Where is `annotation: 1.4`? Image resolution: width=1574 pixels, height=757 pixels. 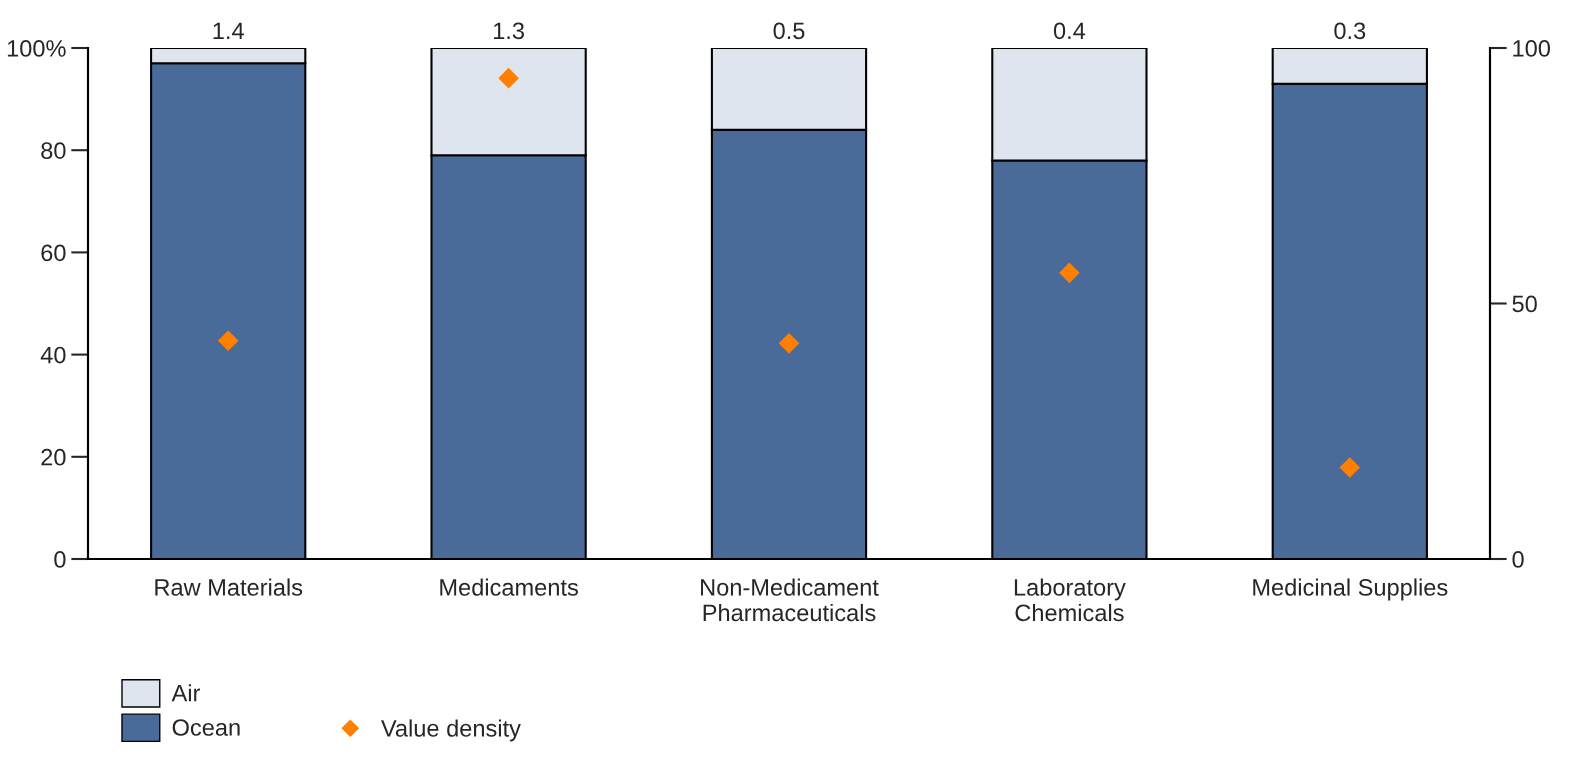 annotation: 1.4 is located at coordinates (228, 30).